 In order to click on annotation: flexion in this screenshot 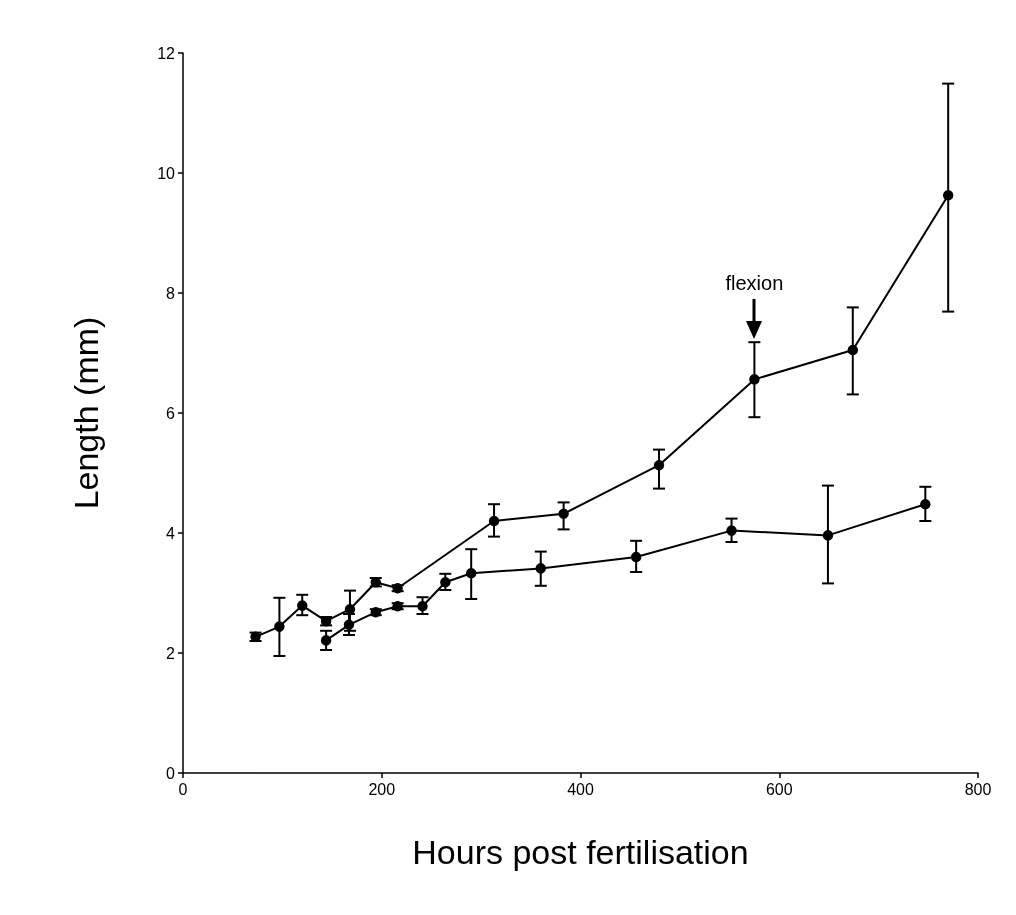, I will do `click(754, 283)`.